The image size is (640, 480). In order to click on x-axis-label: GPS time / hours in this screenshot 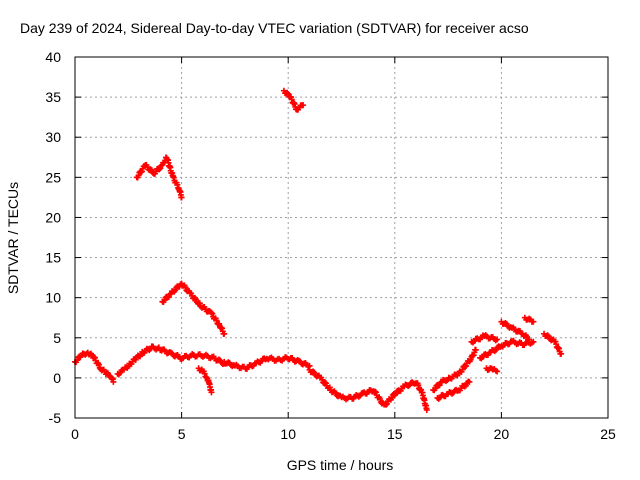, I will do `click(340, 465)`.